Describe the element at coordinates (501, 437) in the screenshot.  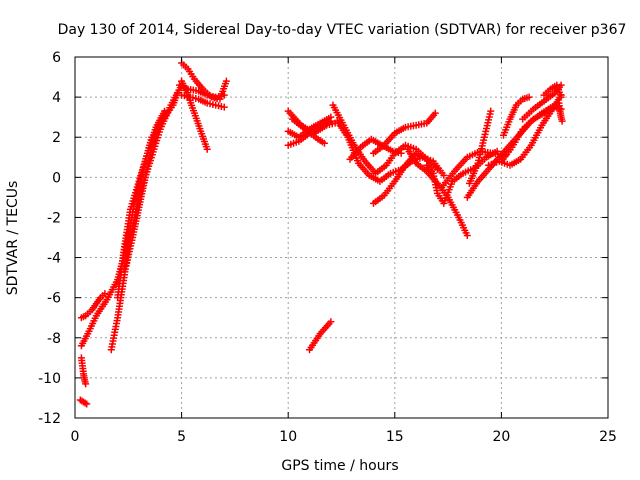
I see `x-tick-label: 20` at that location.